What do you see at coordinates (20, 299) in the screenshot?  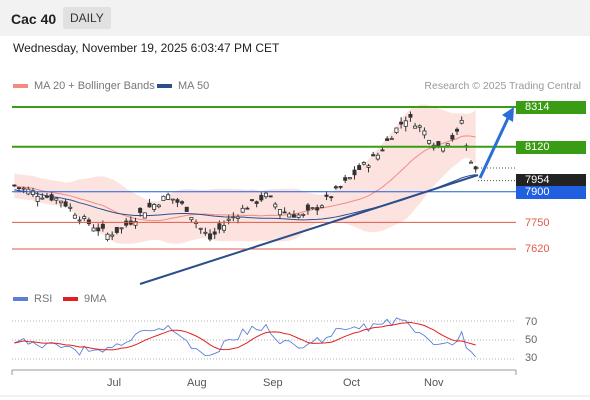 I see `rsi-swatch` at bounding box center [20, 299].